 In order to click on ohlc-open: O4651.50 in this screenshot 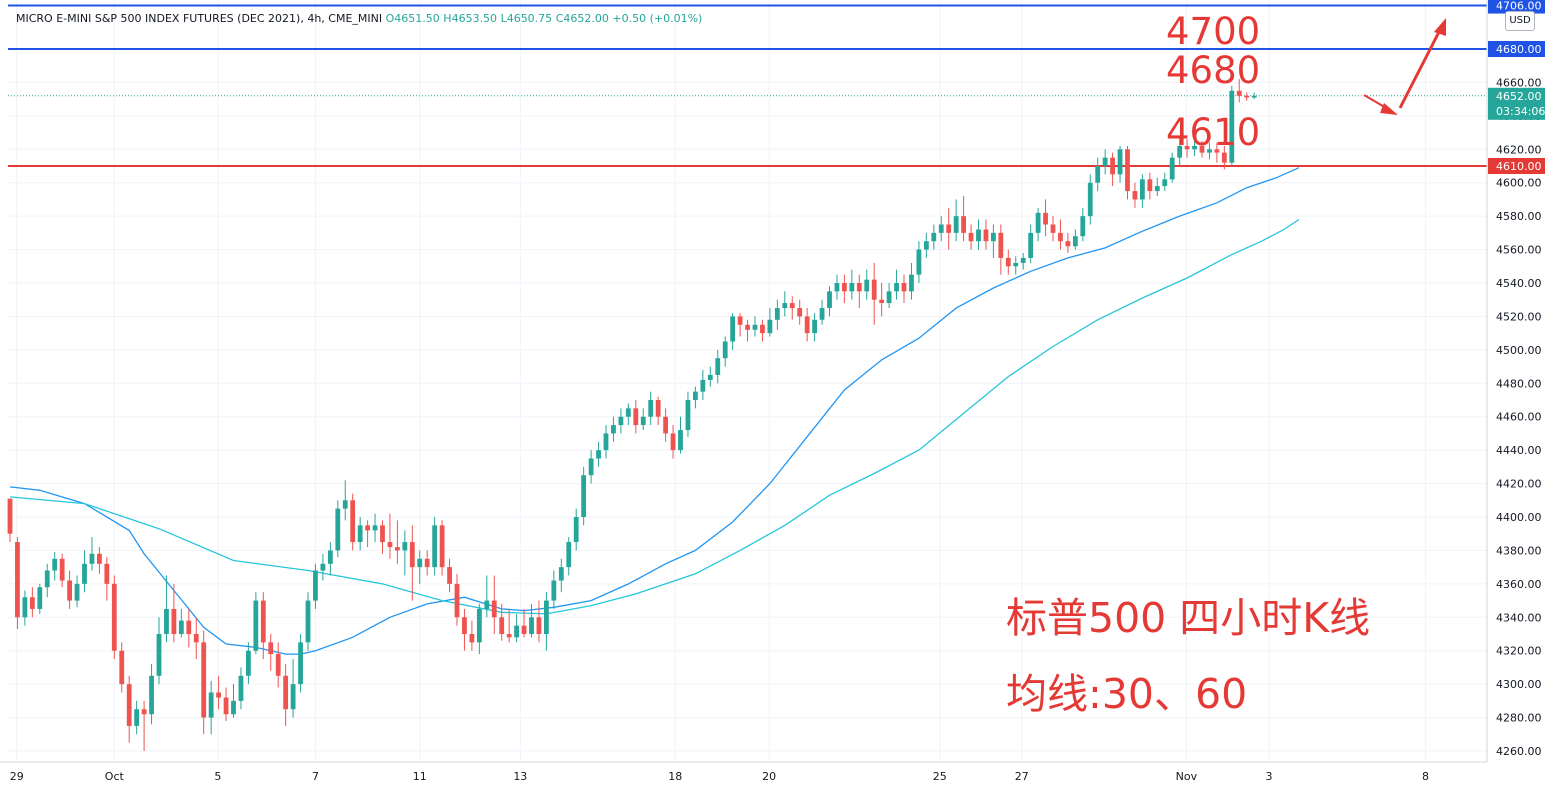, I will do `click(412, 18)`.